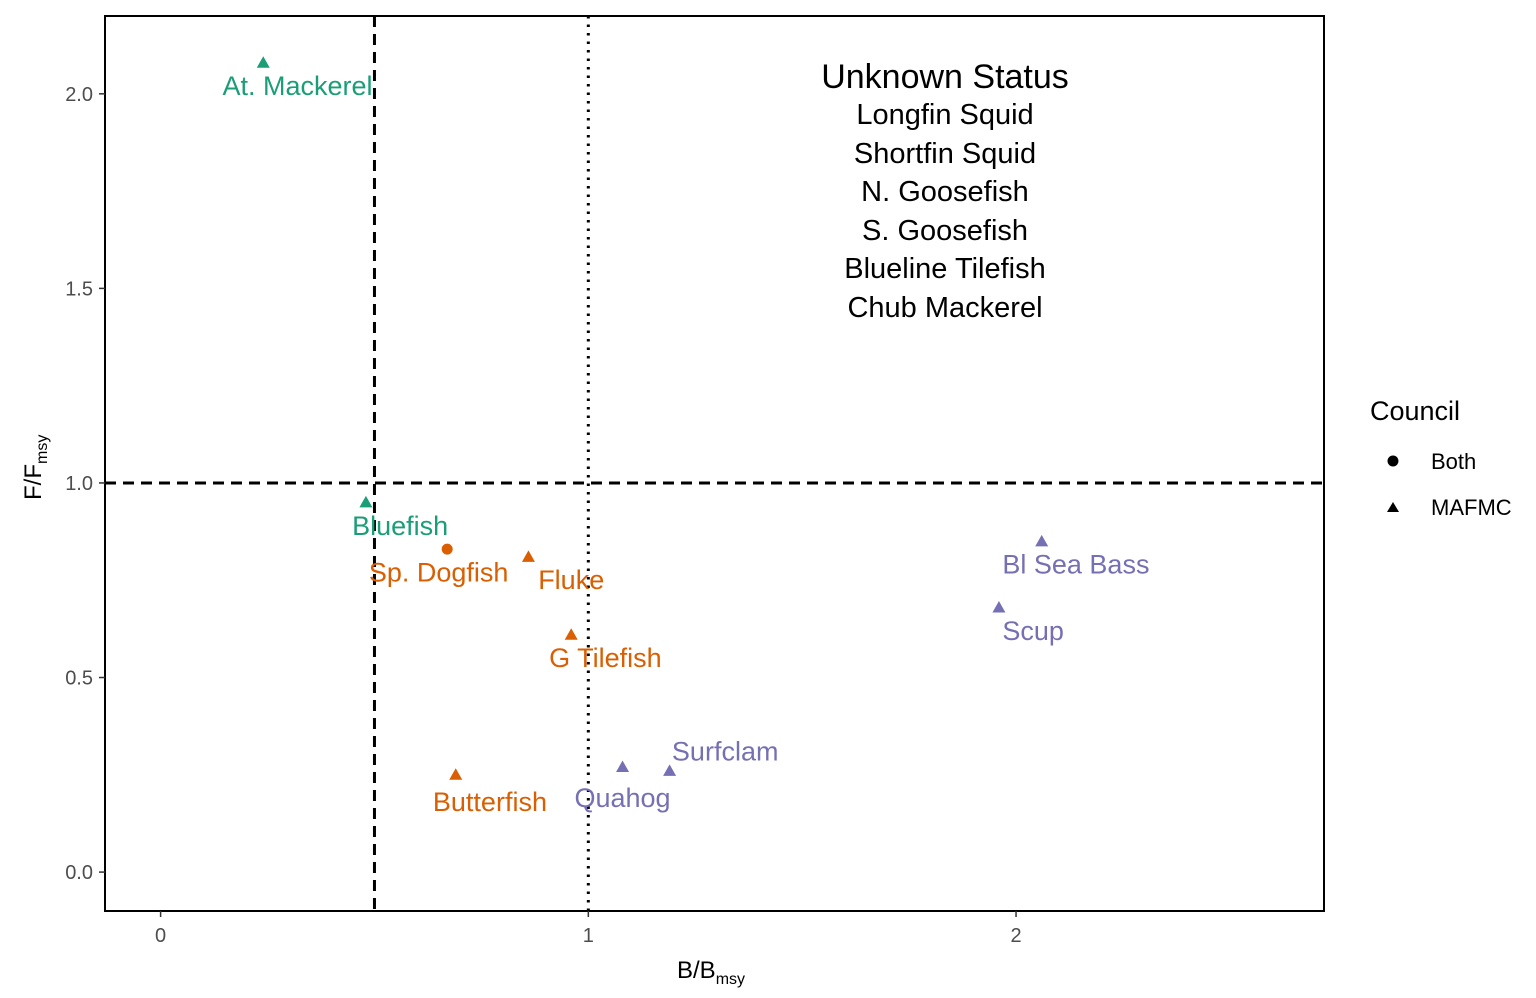 This screenshot has width=1536, height=998. Describe the element at coordinates (79, 484) in the screenshot. I see `y-tick-label: 1.0` at that location.